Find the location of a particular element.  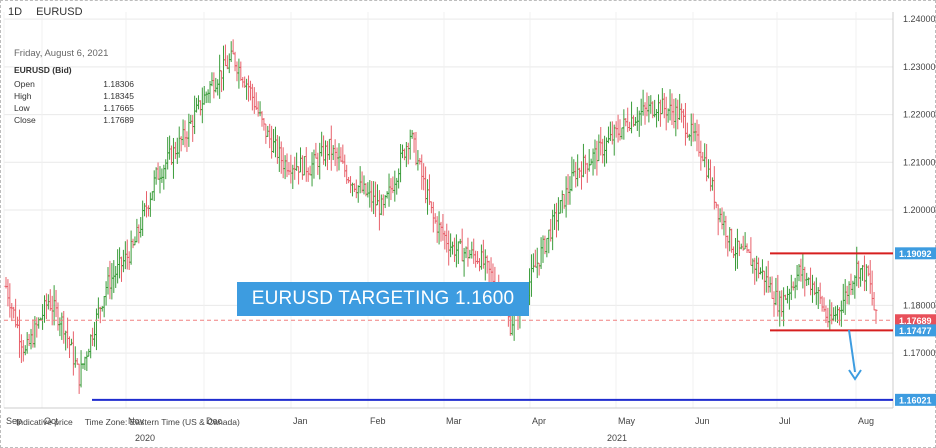

y-tick-label: 1.17000 is located at coordinates (919, 353).